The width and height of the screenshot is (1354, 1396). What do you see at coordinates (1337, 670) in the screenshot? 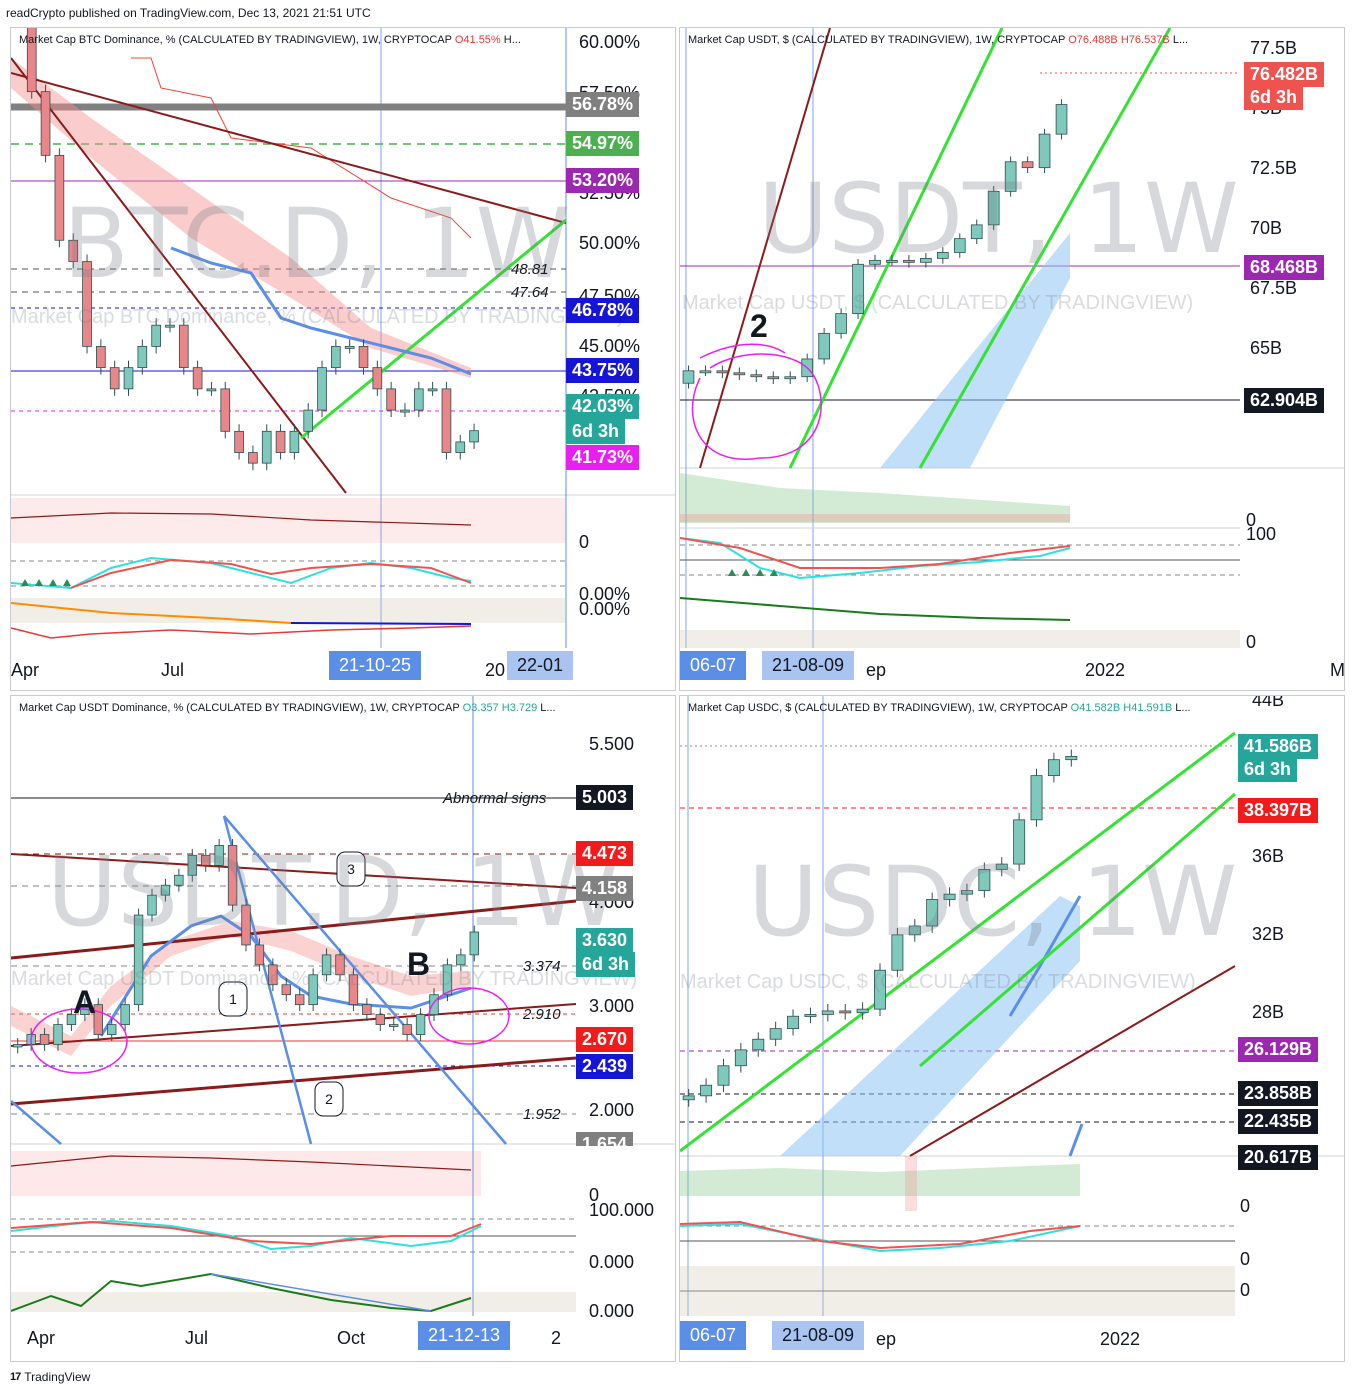
I see `usdt-time-m: M` at bounding box center [1337, 670].